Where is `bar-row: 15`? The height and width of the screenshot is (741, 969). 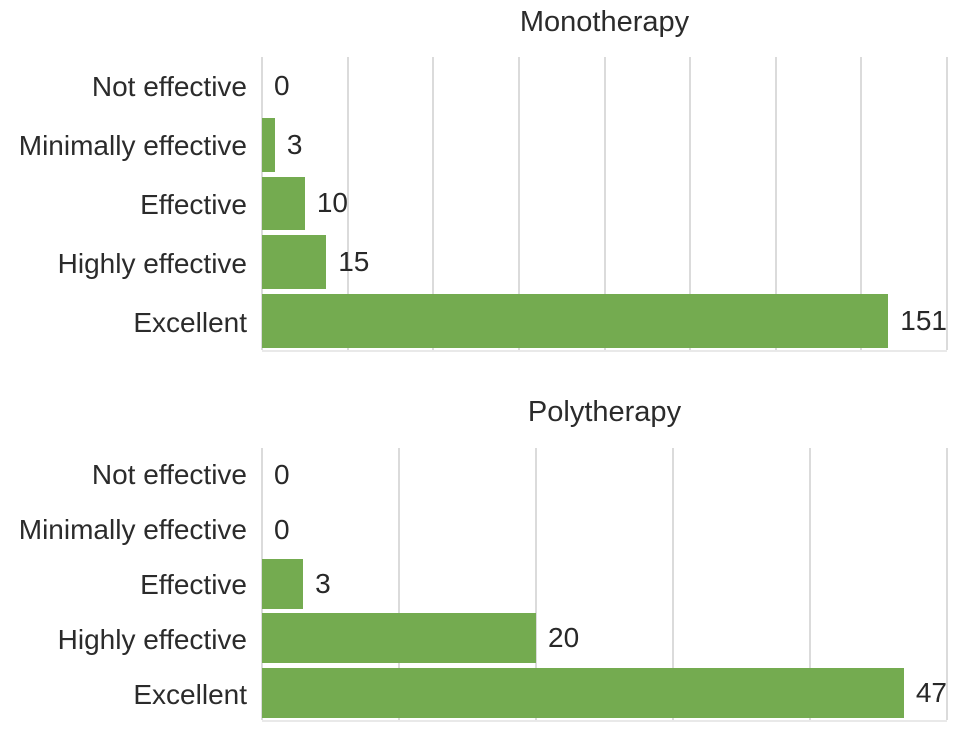
bar-row: 15 is located at coordinates (604, 262).